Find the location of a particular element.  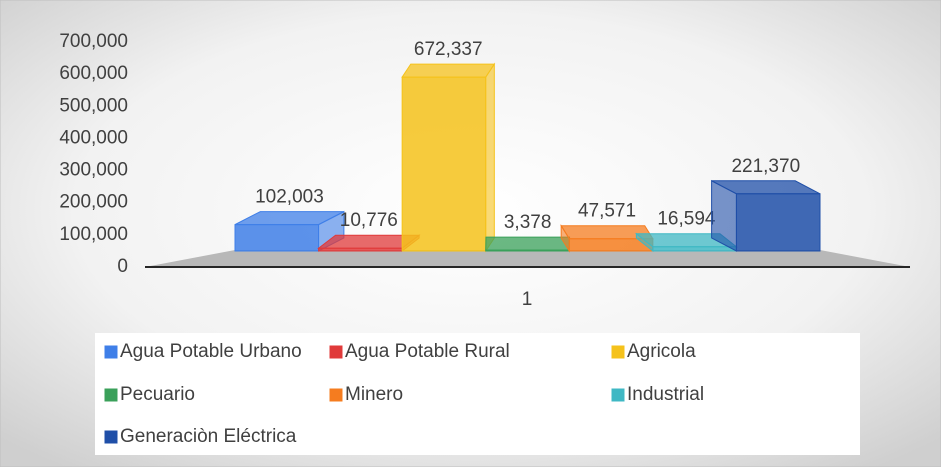

y-tick-label: 400,000 is located at coordinates (93, 137).